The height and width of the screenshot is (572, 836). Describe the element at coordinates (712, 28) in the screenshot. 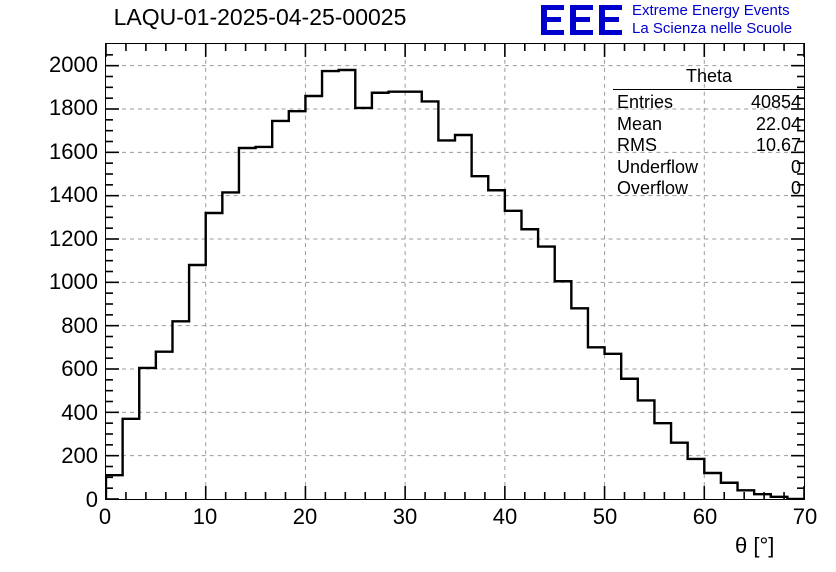

I see `eee-logo-line2: La Scienza nelle Scuole` at that location.